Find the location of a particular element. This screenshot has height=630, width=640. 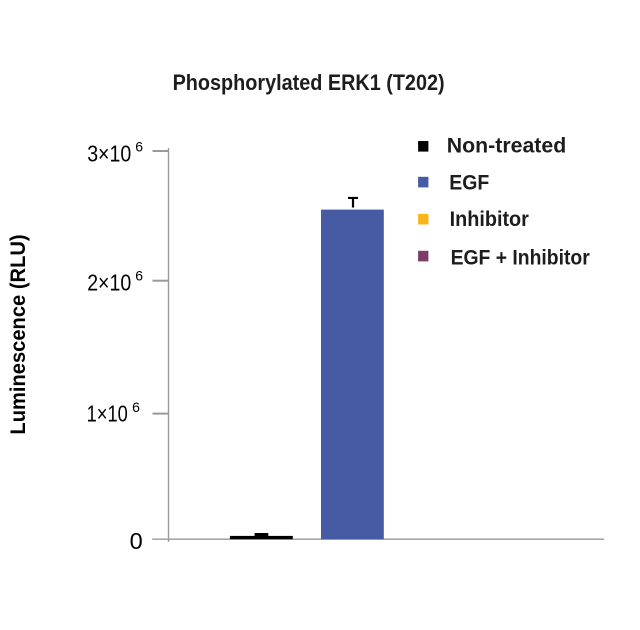

svg-text: 1×10 is located at coordinates (107, 414).